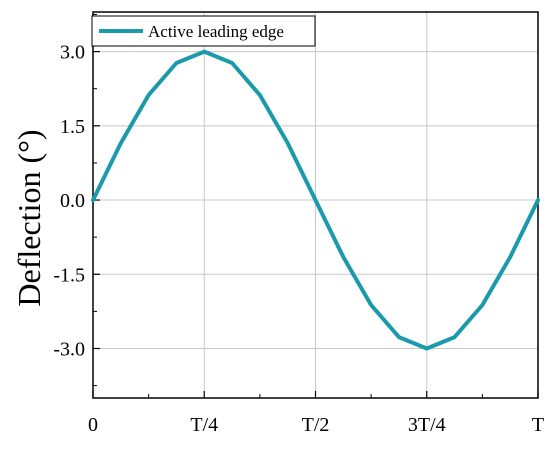 This screenshot has width=550, height=450. What do you see at coordinates (69, 350) in the screenshot?
I see `y-tick-label: -3.0` at bounding box center [69, 350].